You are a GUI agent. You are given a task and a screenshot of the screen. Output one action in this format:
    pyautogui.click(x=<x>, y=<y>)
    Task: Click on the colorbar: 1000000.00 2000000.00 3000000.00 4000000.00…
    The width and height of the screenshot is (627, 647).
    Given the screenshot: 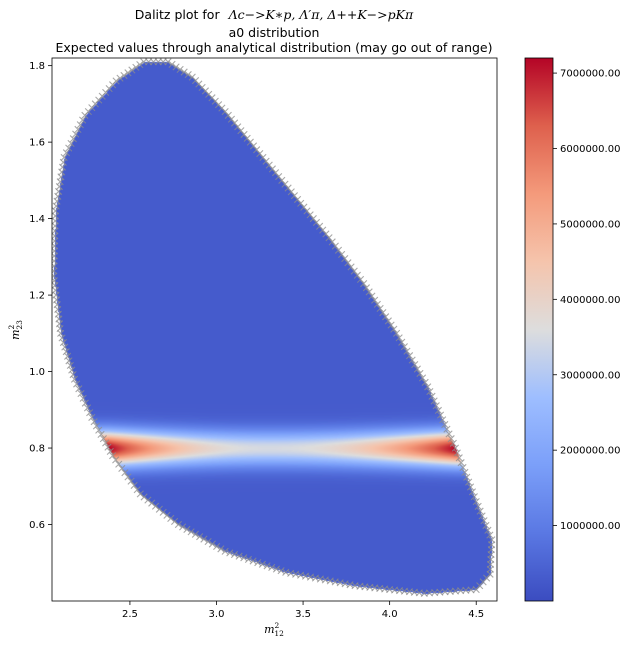 What is the action you would take?
    pyautogui.click(x=572, y=329)
    